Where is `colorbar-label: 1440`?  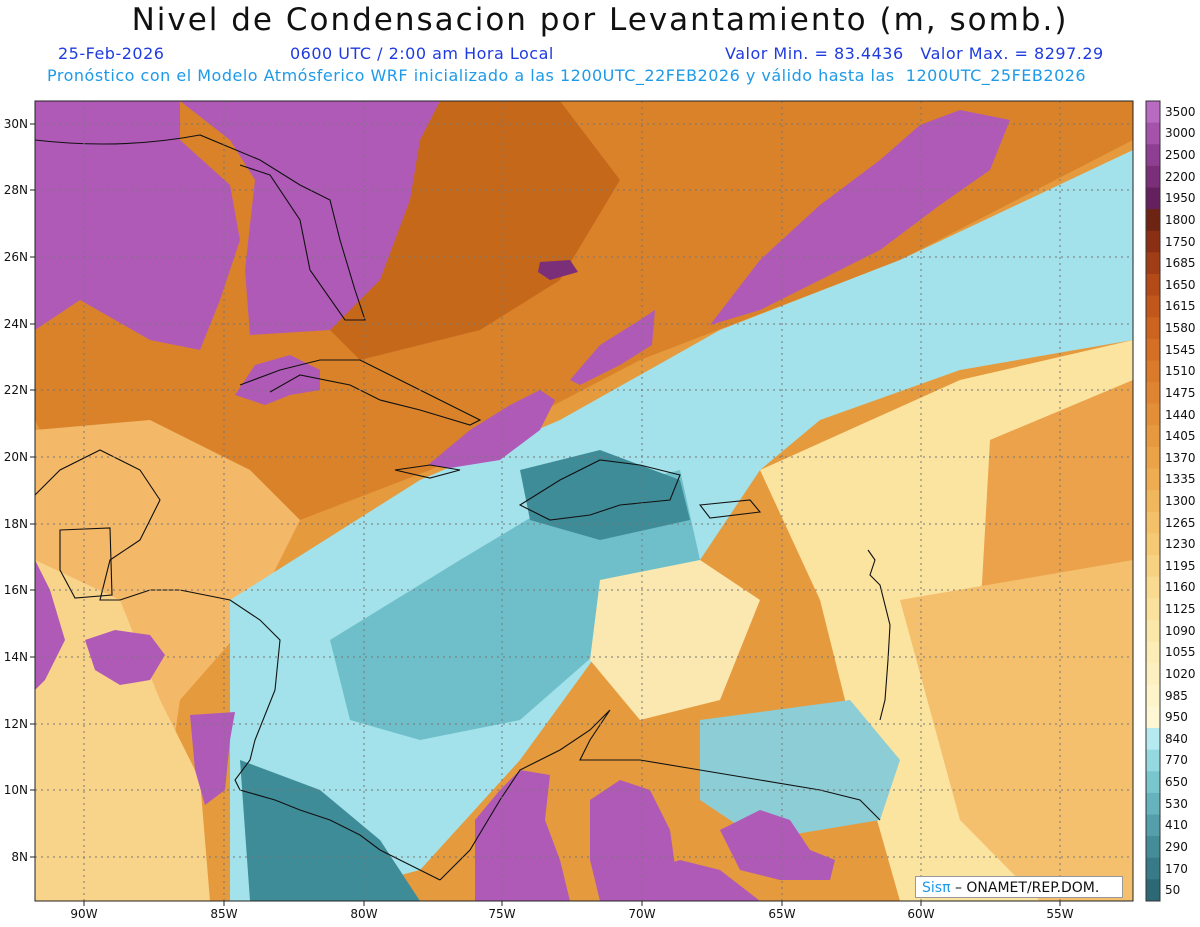 colorbar-label: 1440 is located at coordinates (1180, 414).